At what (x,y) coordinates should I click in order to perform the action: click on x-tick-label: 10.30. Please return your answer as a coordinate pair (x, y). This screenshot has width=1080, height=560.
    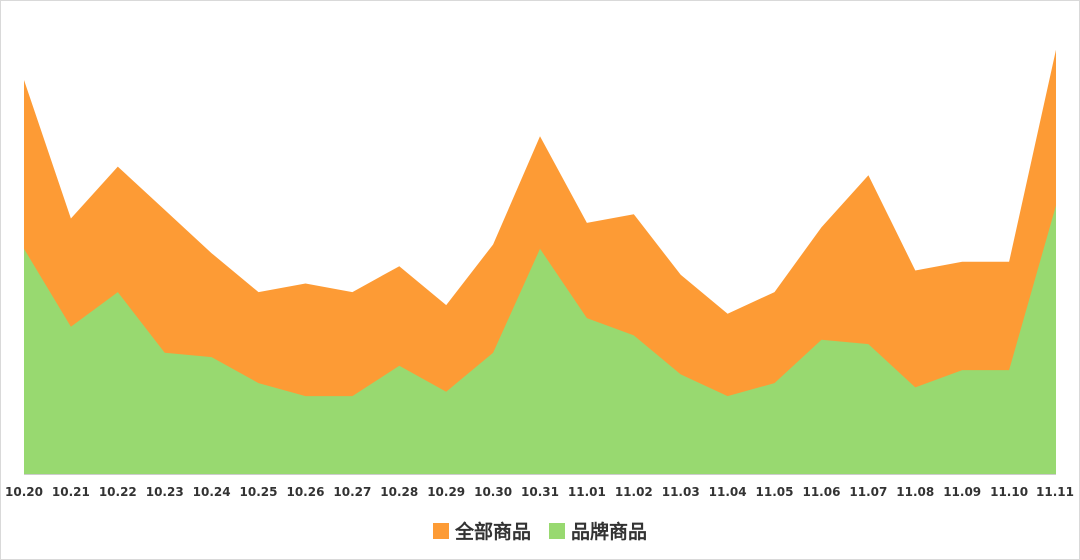
    Looking at the image, I should click on (493, 492).